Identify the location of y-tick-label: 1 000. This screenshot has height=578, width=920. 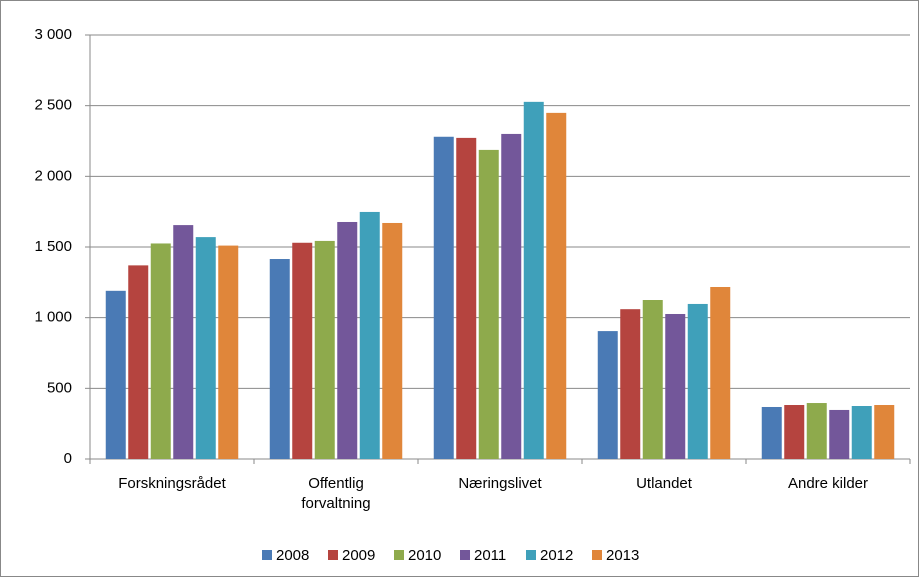
(53, 317).